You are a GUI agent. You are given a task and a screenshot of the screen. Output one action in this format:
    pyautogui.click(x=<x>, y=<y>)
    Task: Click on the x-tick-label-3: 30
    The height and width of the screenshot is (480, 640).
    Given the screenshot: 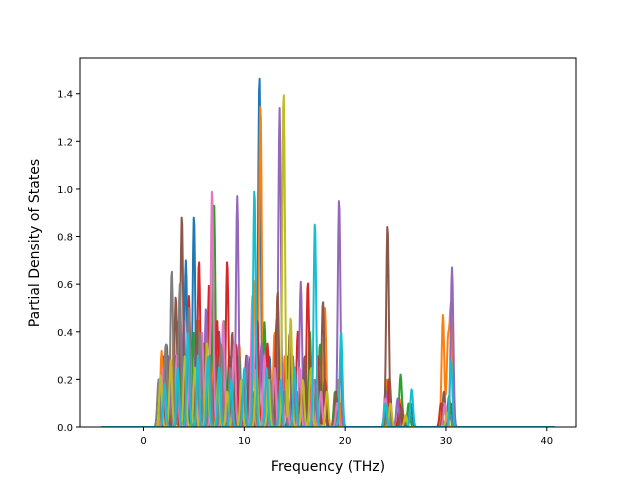 What is the action you would take?
    pyautogui.click(x=446, y=441)
    